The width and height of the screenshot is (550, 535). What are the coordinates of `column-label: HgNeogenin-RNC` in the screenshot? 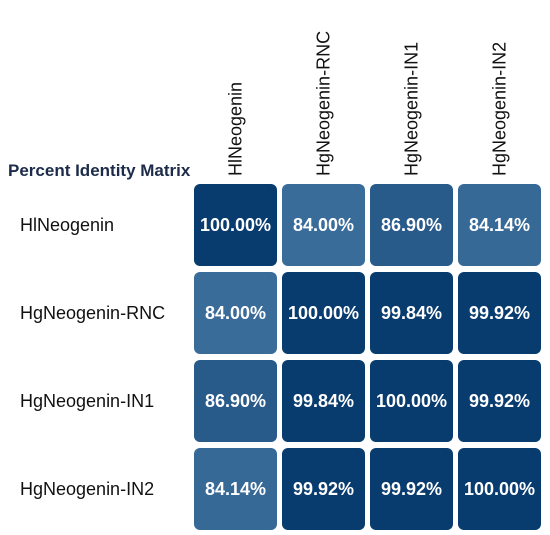 It's located at (324, 103).